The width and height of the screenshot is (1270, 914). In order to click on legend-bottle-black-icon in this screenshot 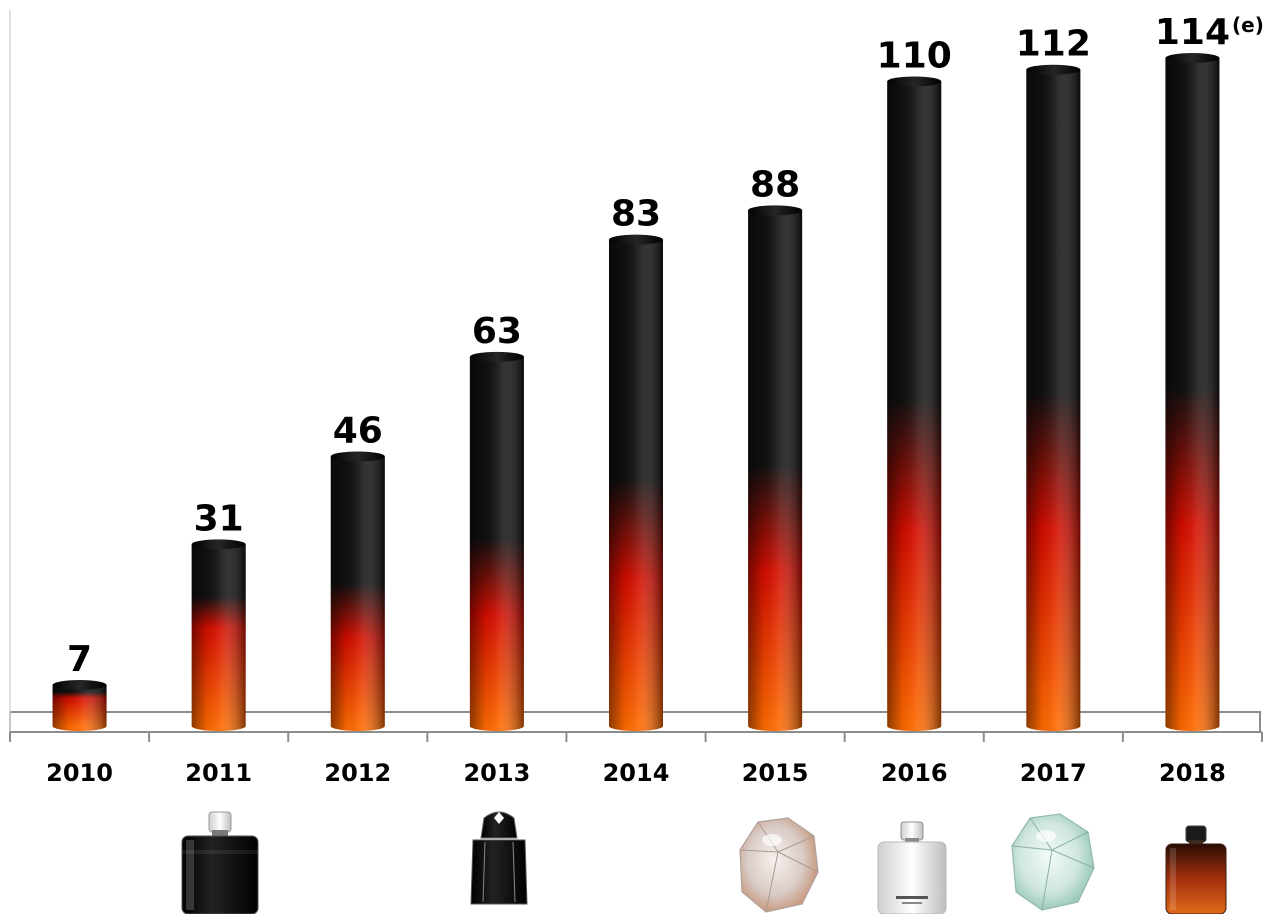, I will do `click(220, 862)`.